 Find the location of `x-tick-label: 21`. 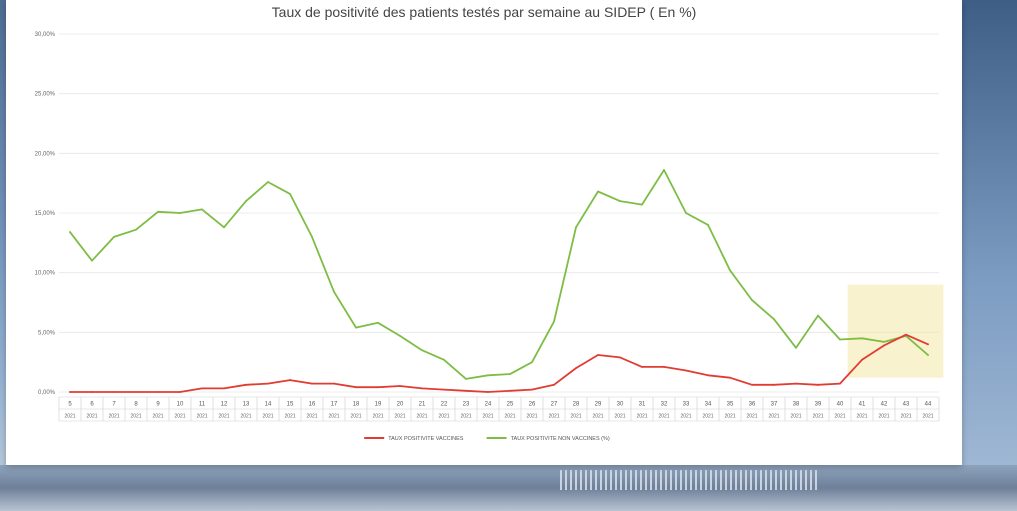

x-tick-label: 21 is located at coordinates (422, 405).